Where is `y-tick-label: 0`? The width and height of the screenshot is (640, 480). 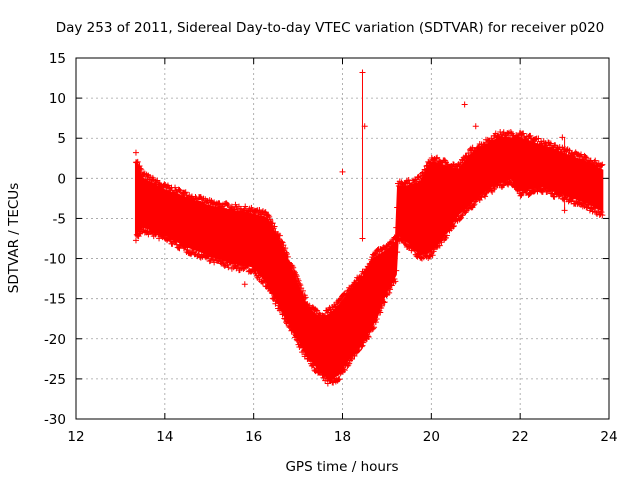
y-tick-label: 0 is located at coordinates (61, 179).